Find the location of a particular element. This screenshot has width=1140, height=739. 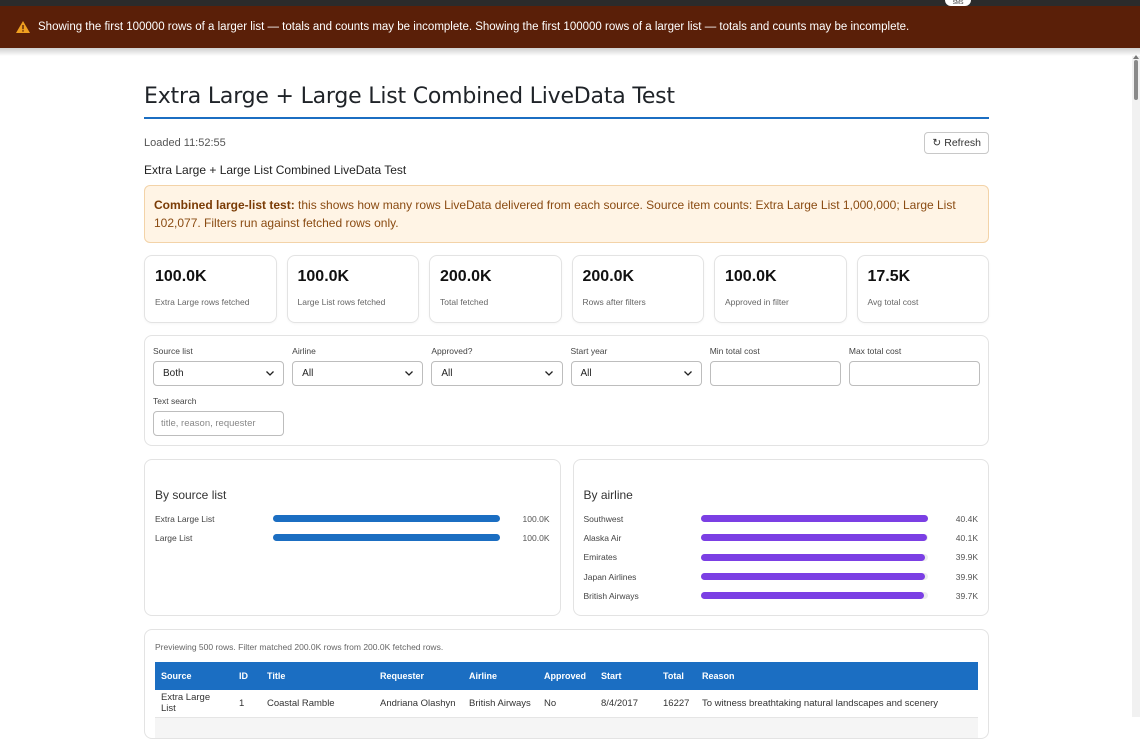

bar-label: Alaska Air is located at coordinates (602, 537).